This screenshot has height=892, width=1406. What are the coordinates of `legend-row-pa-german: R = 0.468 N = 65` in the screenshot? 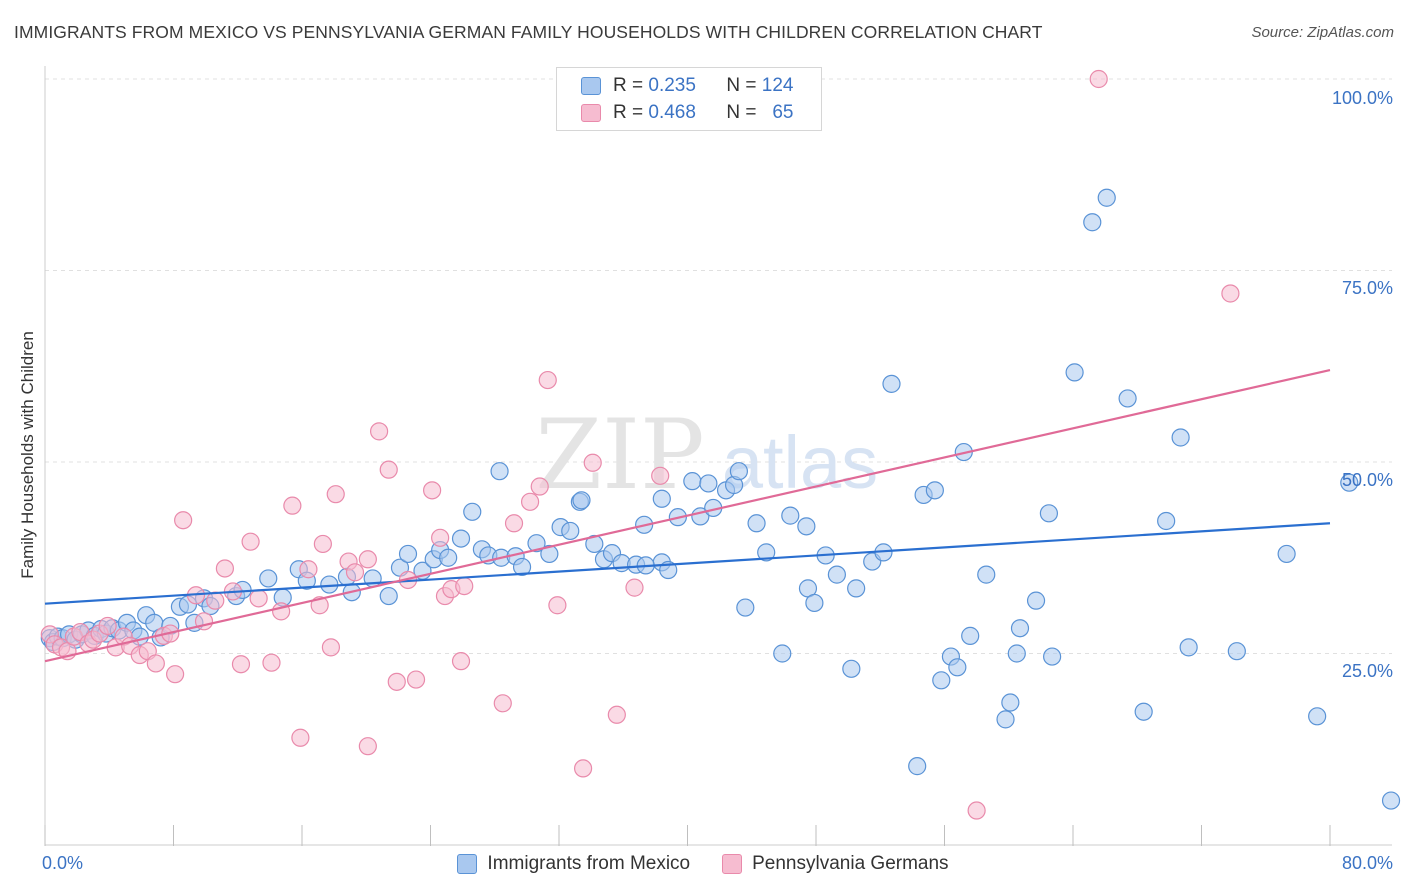 It's located at (687, 113).